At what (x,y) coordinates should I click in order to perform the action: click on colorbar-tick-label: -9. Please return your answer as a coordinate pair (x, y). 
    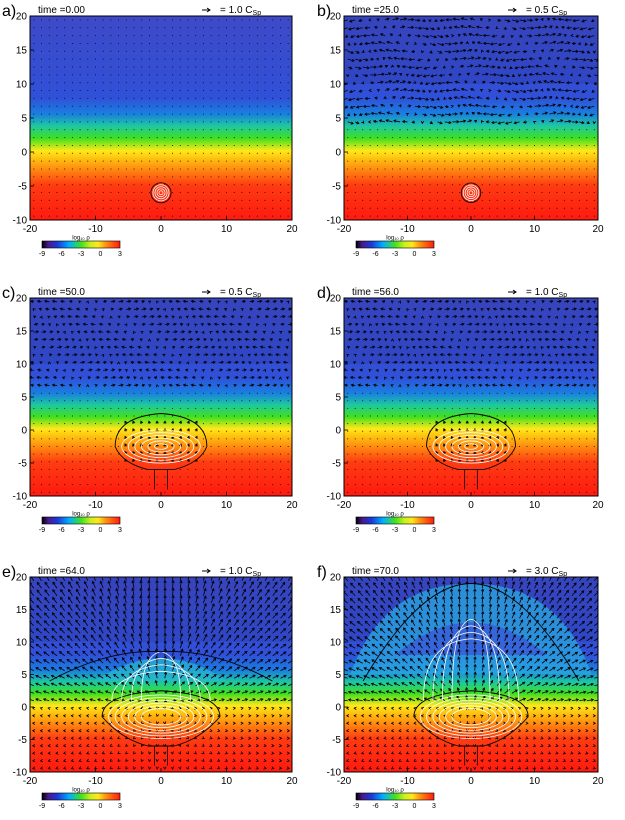
    Looking at the image, I should click on (42, 254).